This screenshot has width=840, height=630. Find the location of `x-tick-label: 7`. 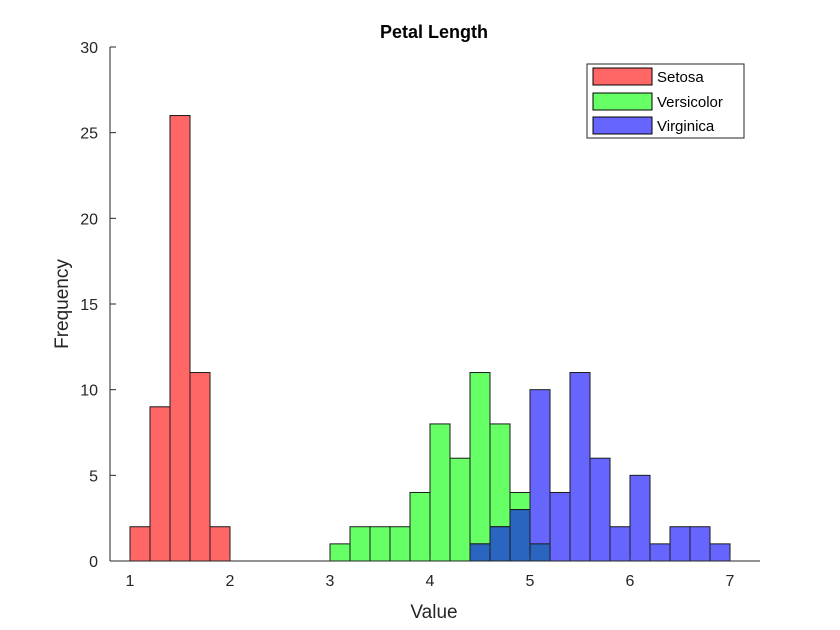

x-tick-label: 7 is located at coordinates (730, 581).